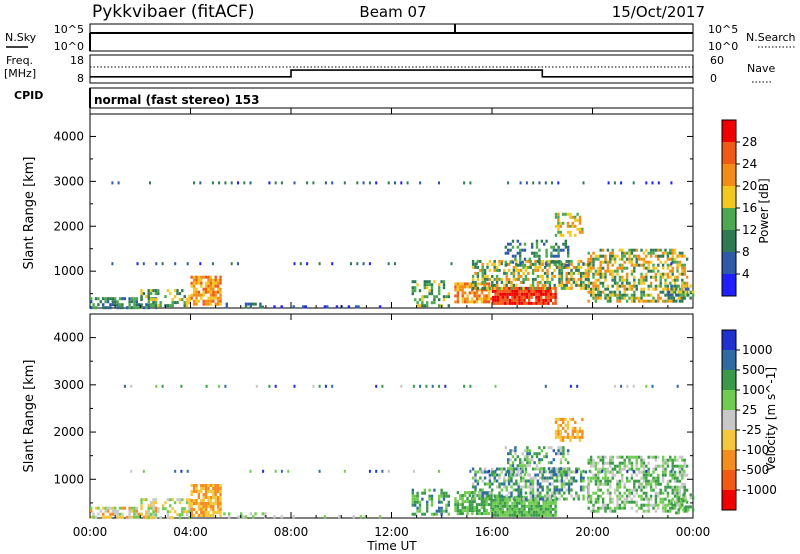  What do you see at coordinates (729, 500) in the screenshot?
I see `velocity-colorbar-swatch` at bounding box center [729, 500].